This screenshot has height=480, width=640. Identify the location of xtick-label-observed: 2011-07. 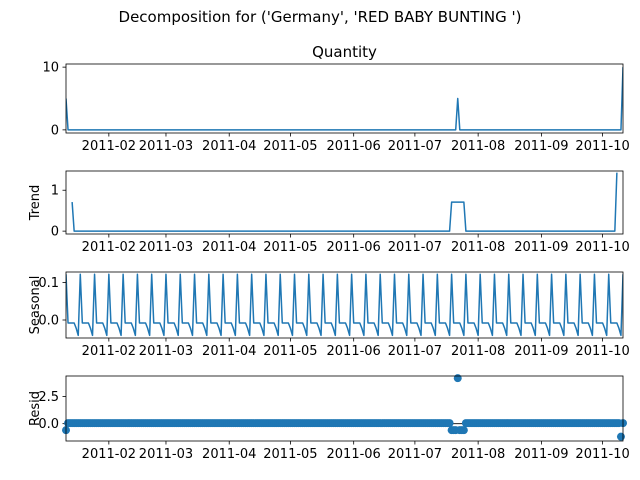
(415, 146).